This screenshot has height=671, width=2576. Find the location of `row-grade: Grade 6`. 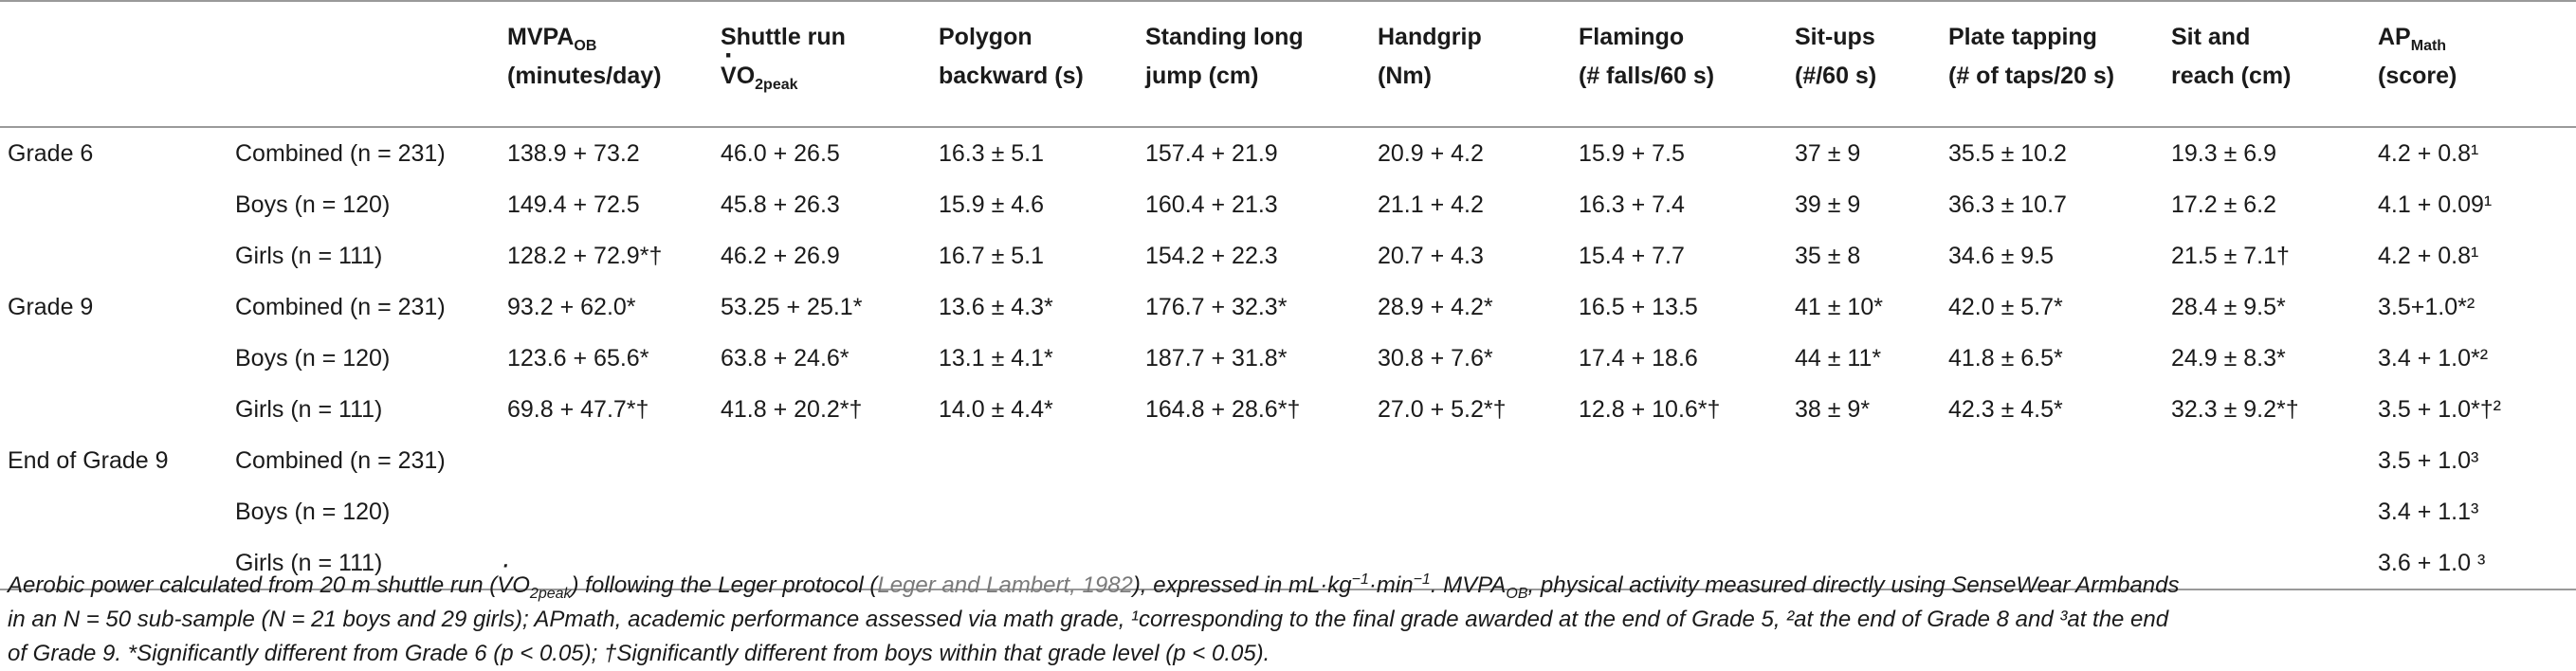

row-grade: Grade 6 is located at coordinates (51, 153).